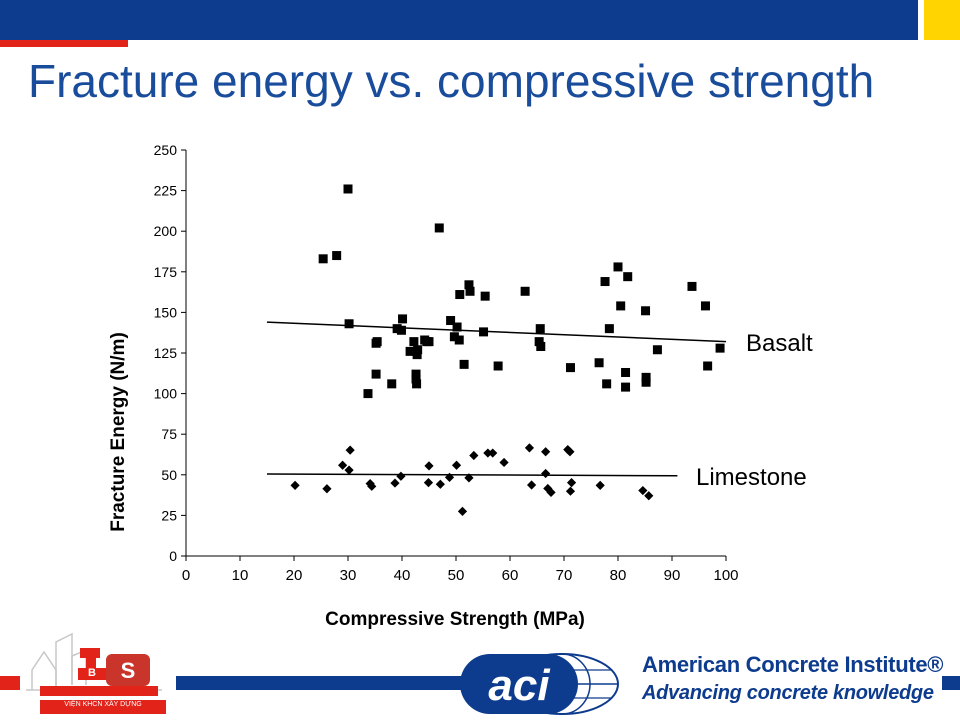 The width and height of the screenshot is (960, 720). What do you see at coordinates (942, 20) in the screenshot?
I see `header-accent-yellow` at bounding box center [942, 20].